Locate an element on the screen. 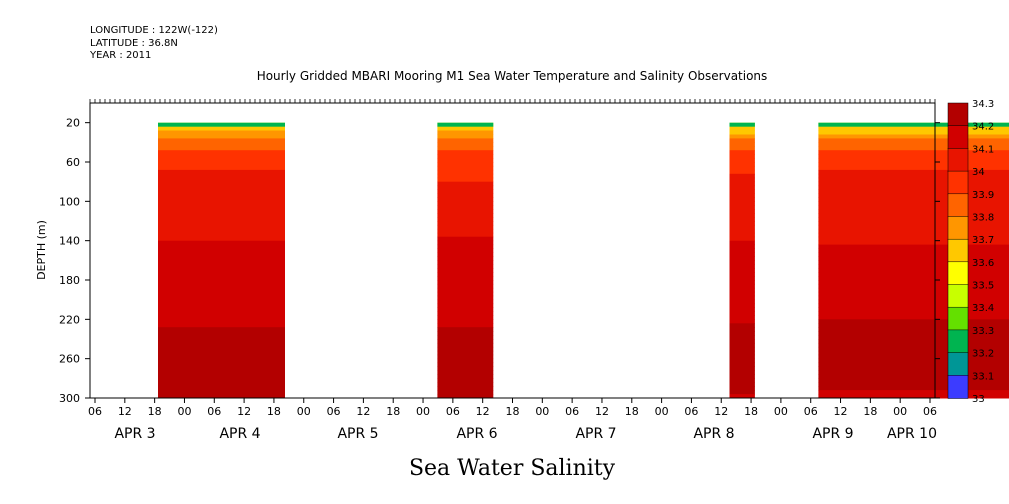 The height and width of the screenshot is (504, 1009). x-day-label: APR 6 is located at coordinates (476, 434).